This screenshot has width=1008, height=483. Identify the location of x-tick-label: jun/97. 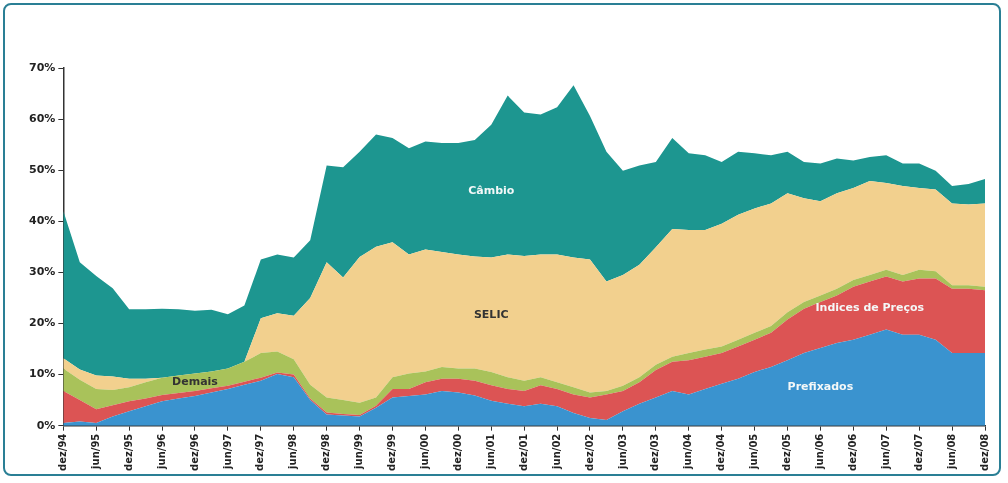
(227, 451).